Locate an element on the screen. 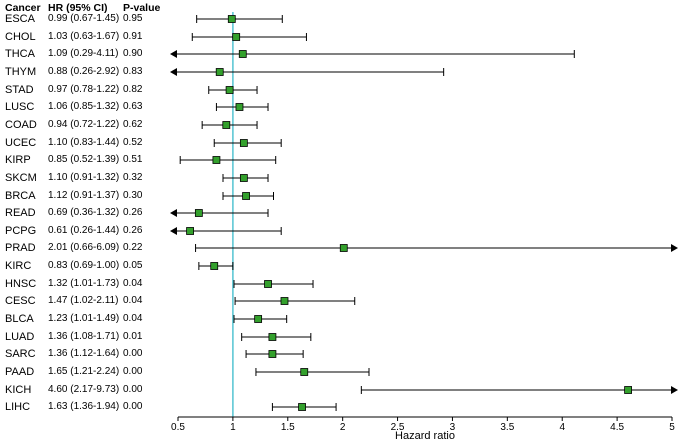 The height and width of the screenshot is (445, 679). hr-ci-label: 1.03 (0.63-1.67) is located at coordinates (84, 36).